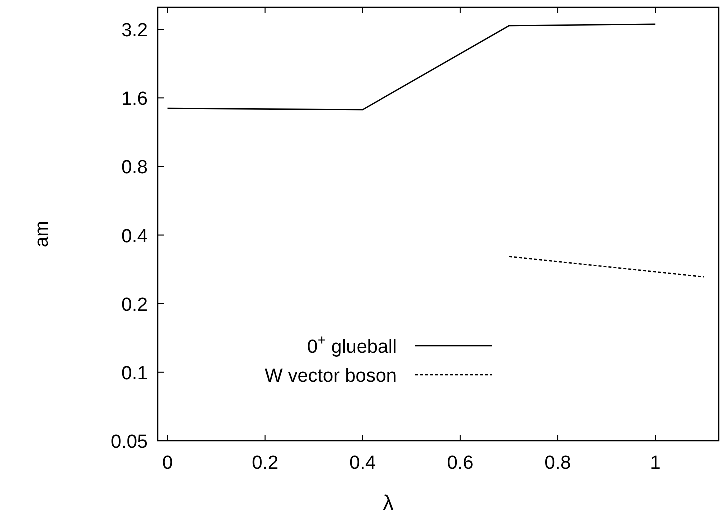 This screenshot has width=720, height=529. What do you see at coordinates (129, 442) in the screenshot?
I see `y-tick-label: 0.05` at bounding box center [129, 442].